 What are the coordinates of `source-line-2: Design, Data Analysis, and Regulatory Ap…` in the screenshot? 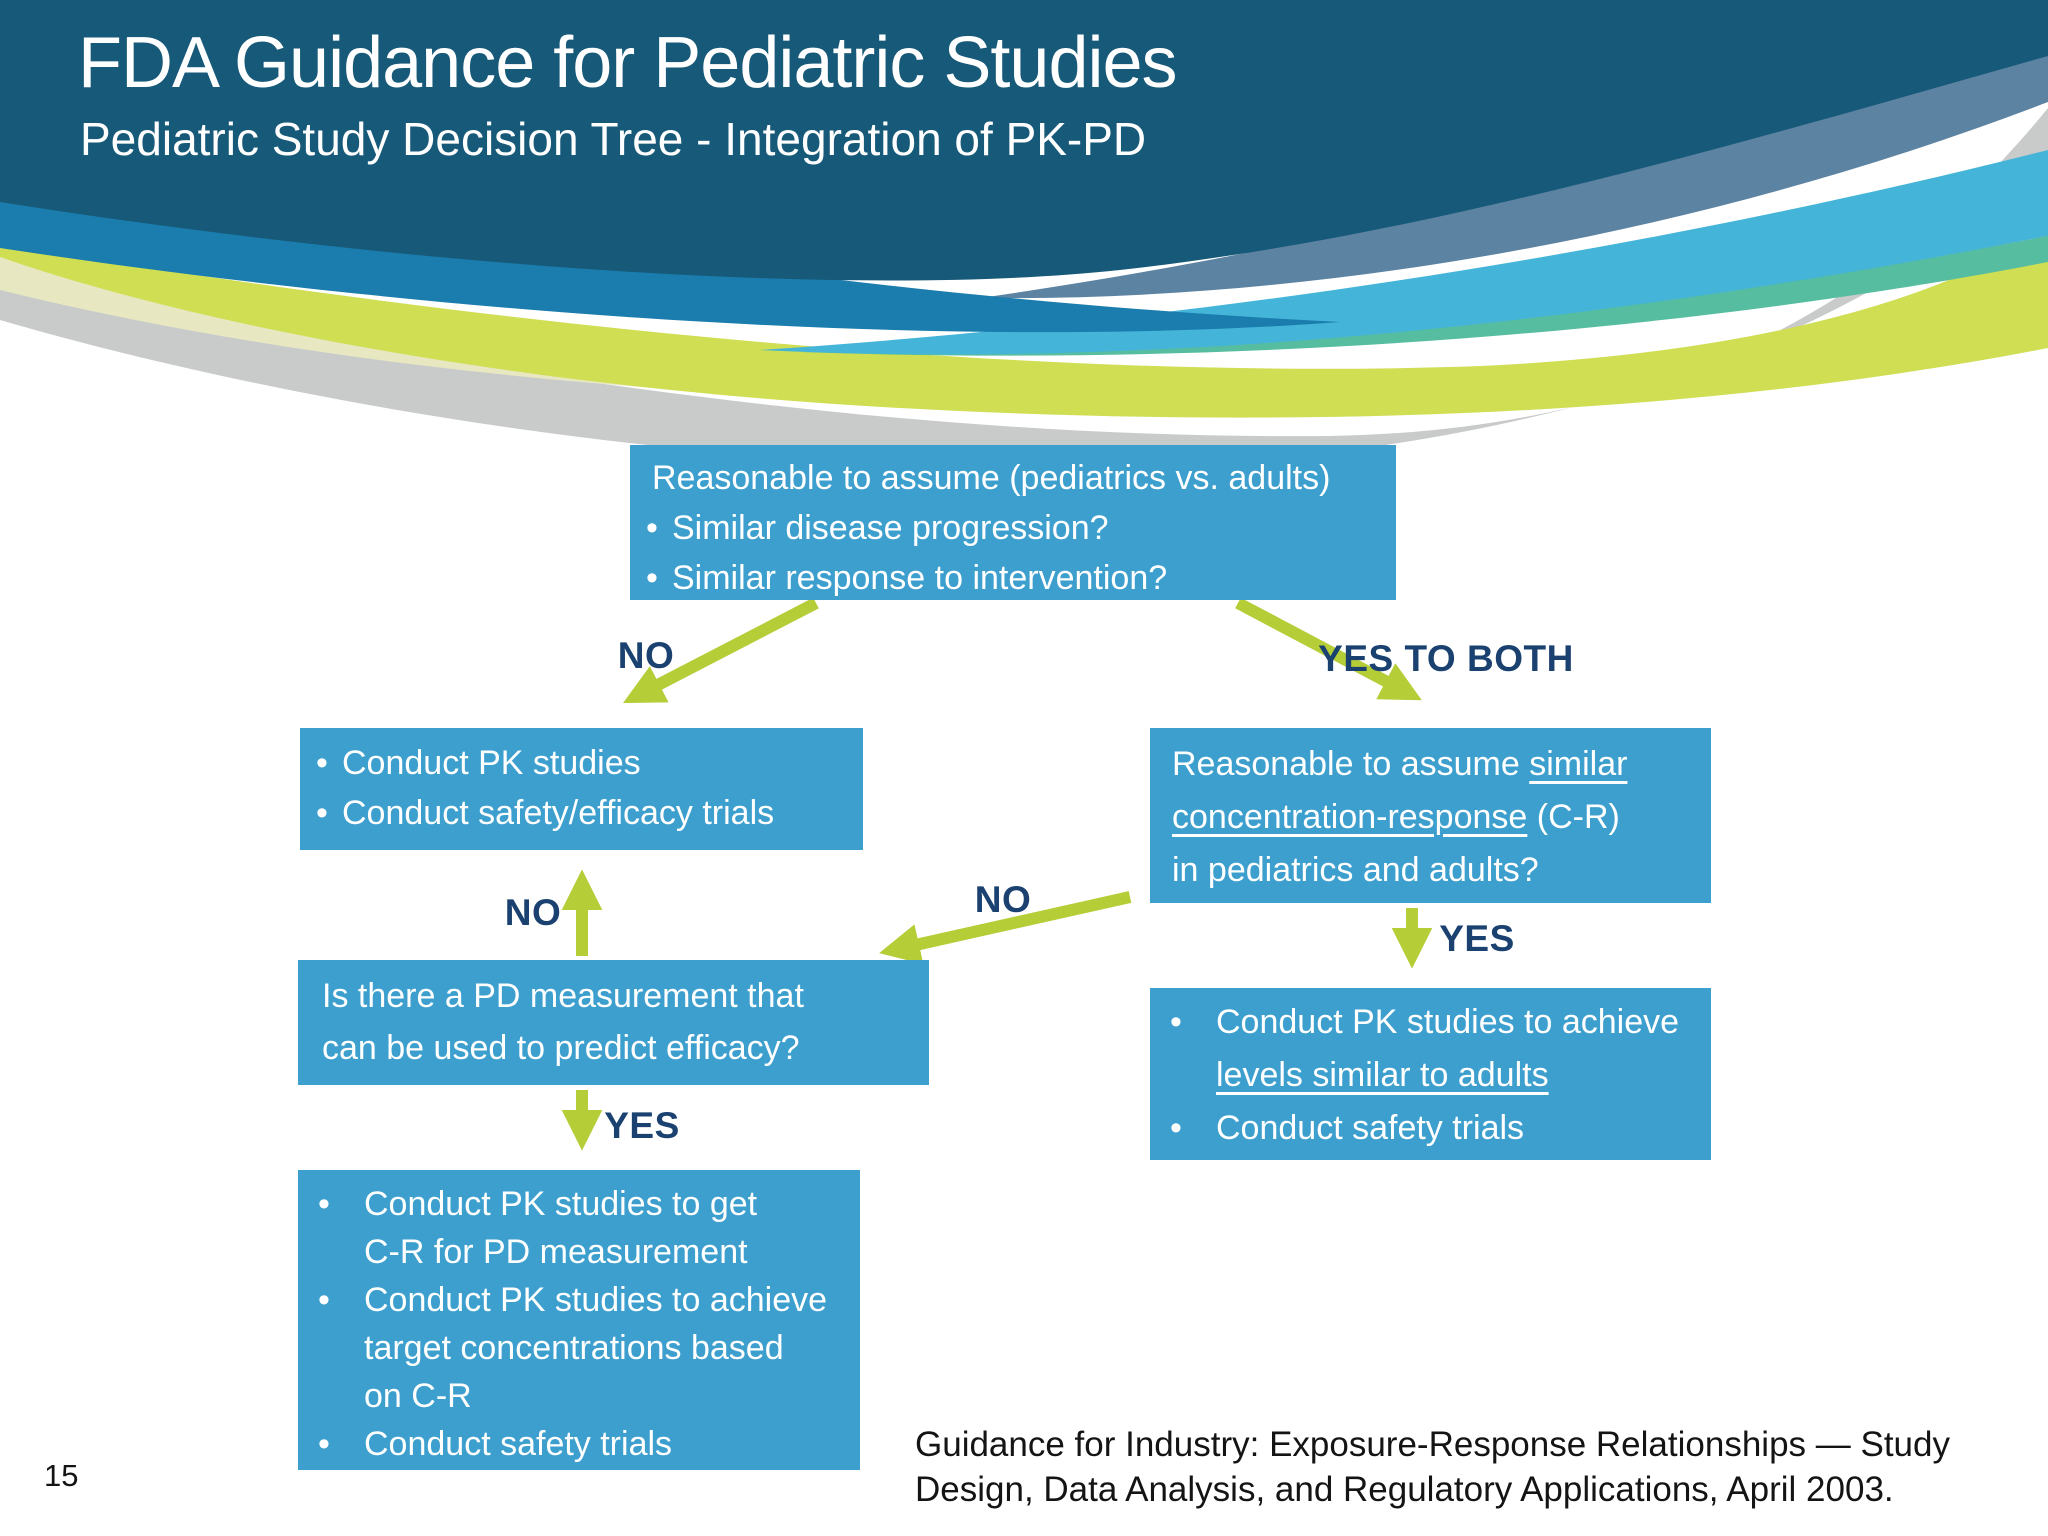 It's located at (1404, 1489).